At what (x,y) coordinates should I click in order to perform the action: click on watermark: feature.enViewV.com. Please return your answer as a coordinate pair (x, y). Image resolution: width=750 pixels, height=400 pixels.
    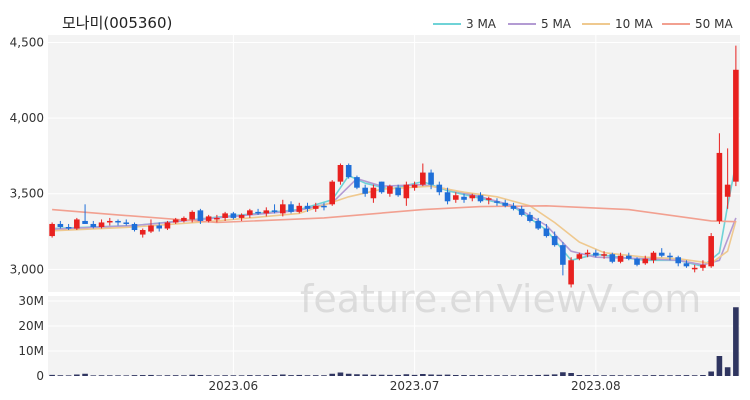
    Looking at the image, I should click on (500, 299).